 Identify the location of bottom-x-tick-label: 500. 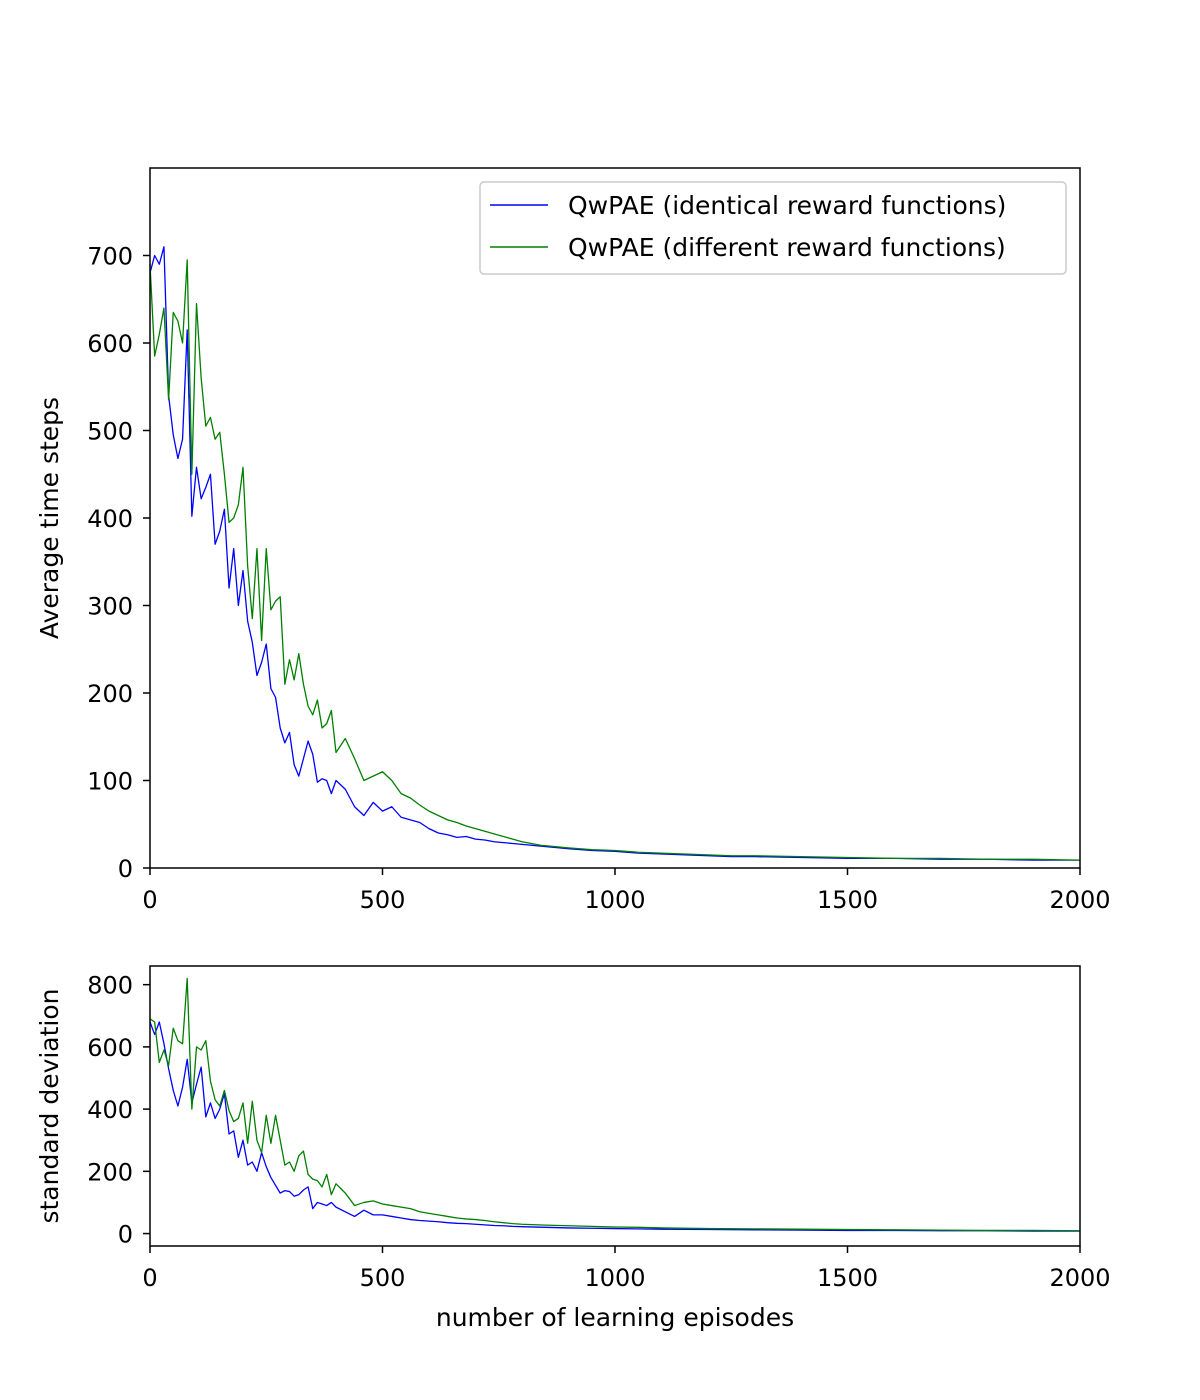
(383, 1278).